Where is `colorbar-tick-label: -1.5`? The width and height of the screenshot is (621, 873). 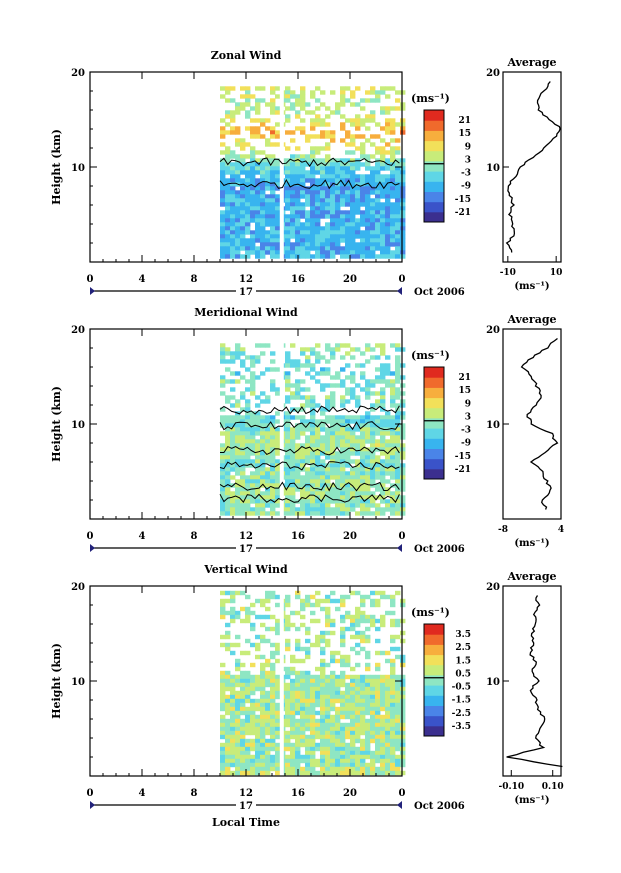
colorbar-tick-label: -1.5 is located at coordinates (461, 701).